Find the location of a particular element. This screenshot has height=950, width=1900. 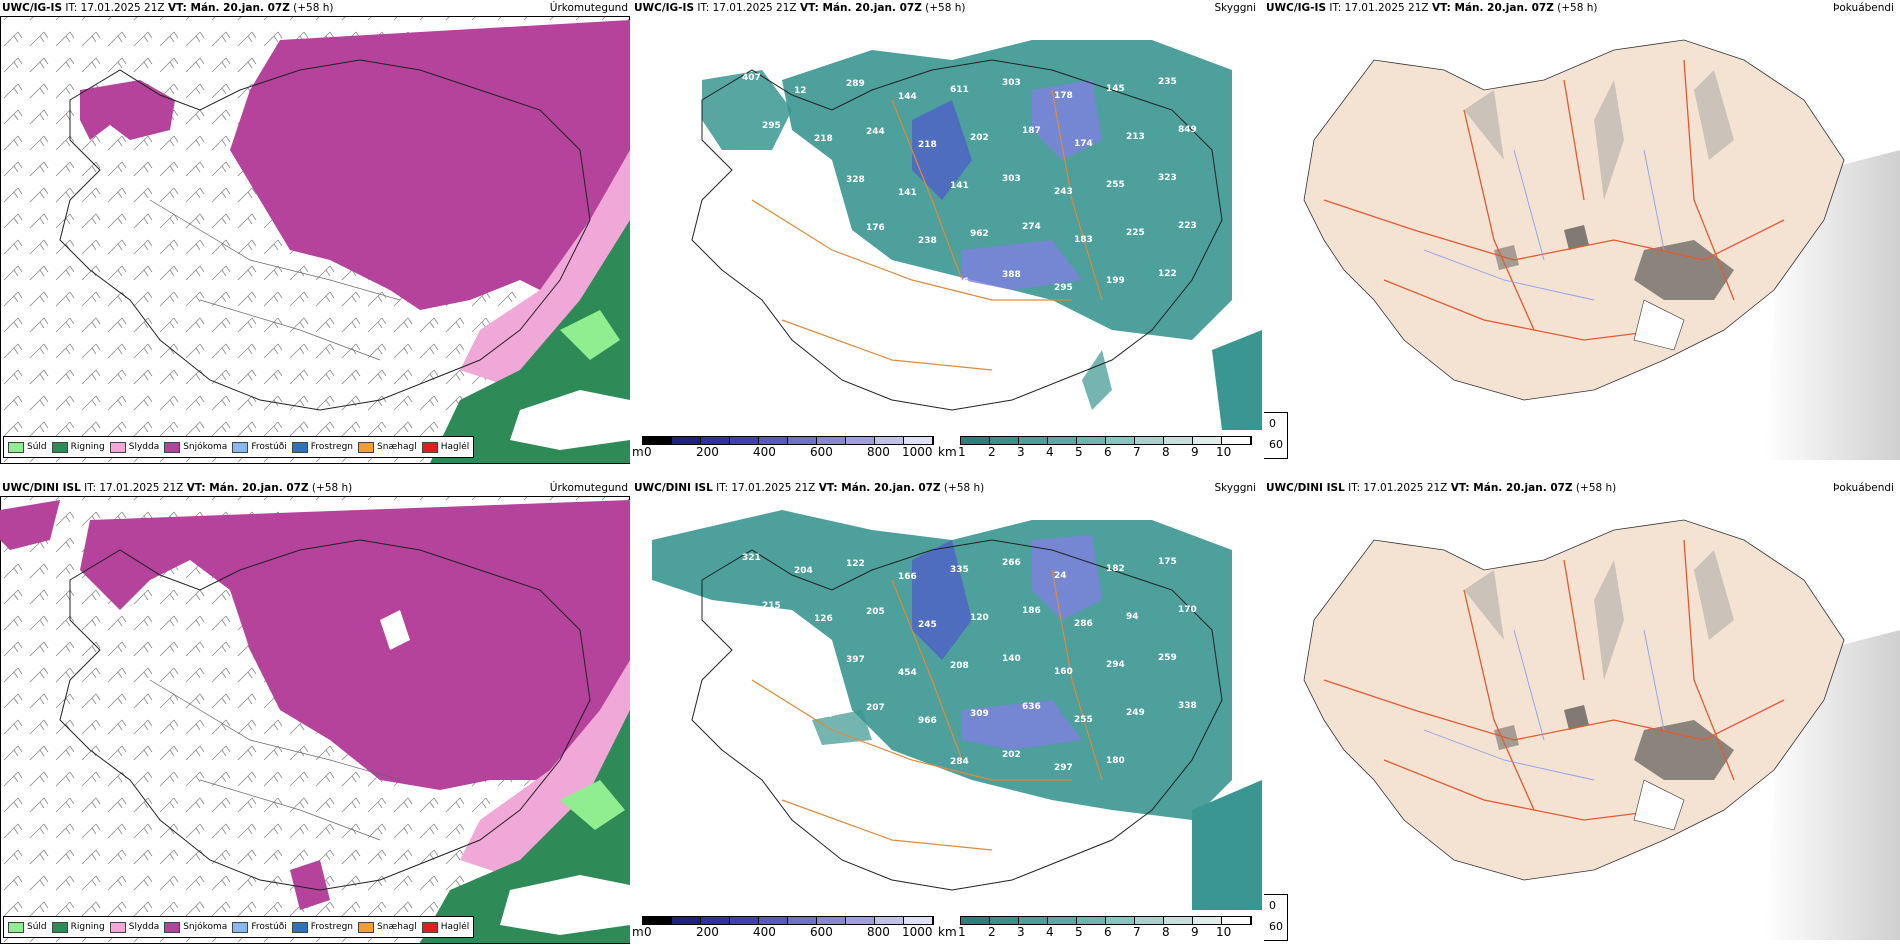

cloud-base-label: 175 is located at coordinates (1167, 562).